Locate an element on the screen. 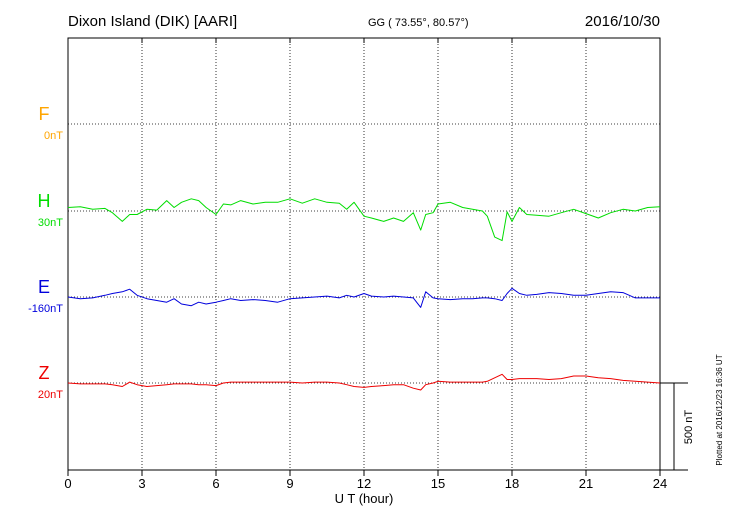 The height and width of the screenshot is (520, 730). geographic-coords: GG ( 73.55°, 80.57°) is located at coordinates (418, 23).